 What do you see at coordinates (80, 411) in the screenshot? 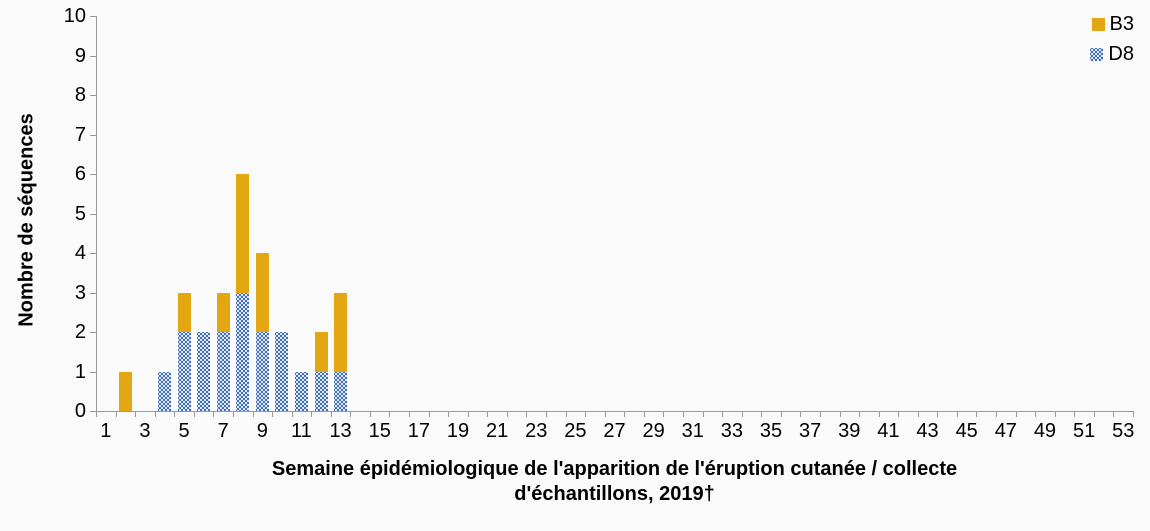
I see `y-tick-label: 0` at bounding box center [80, 411].